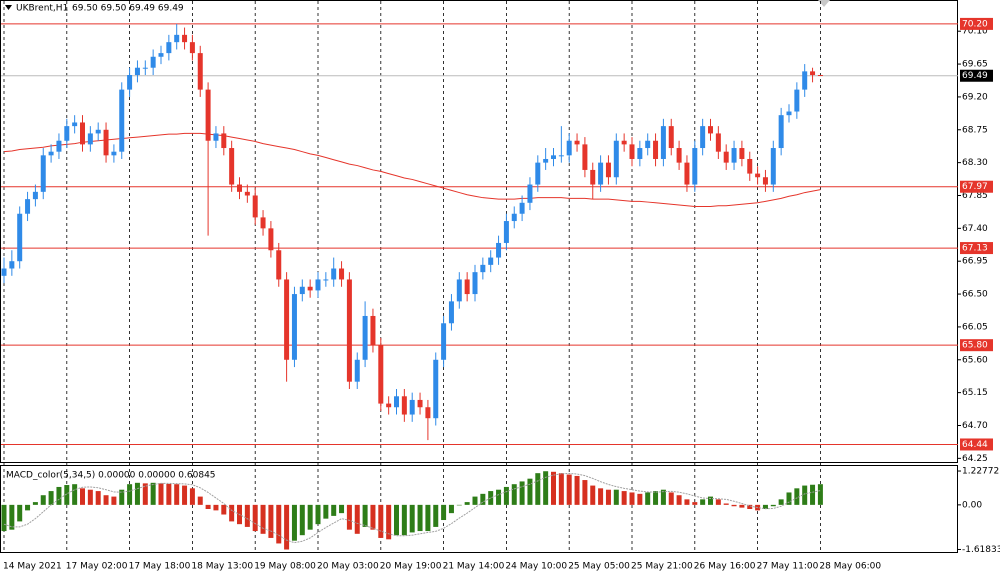  Describe the element at coordinates (975, 97) in the screenshot. I see `y-tick-label: 69.20` at that location.